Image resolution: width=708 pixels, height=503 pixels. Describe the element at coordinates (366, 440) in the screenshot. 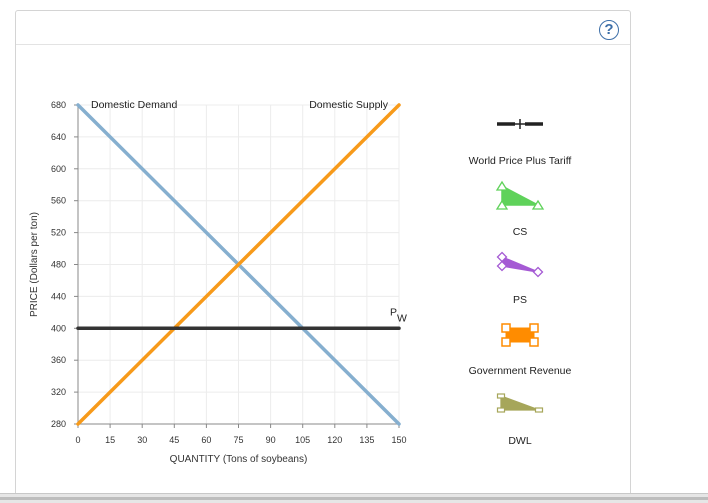

I see `x-tick-label: 135` at that location.